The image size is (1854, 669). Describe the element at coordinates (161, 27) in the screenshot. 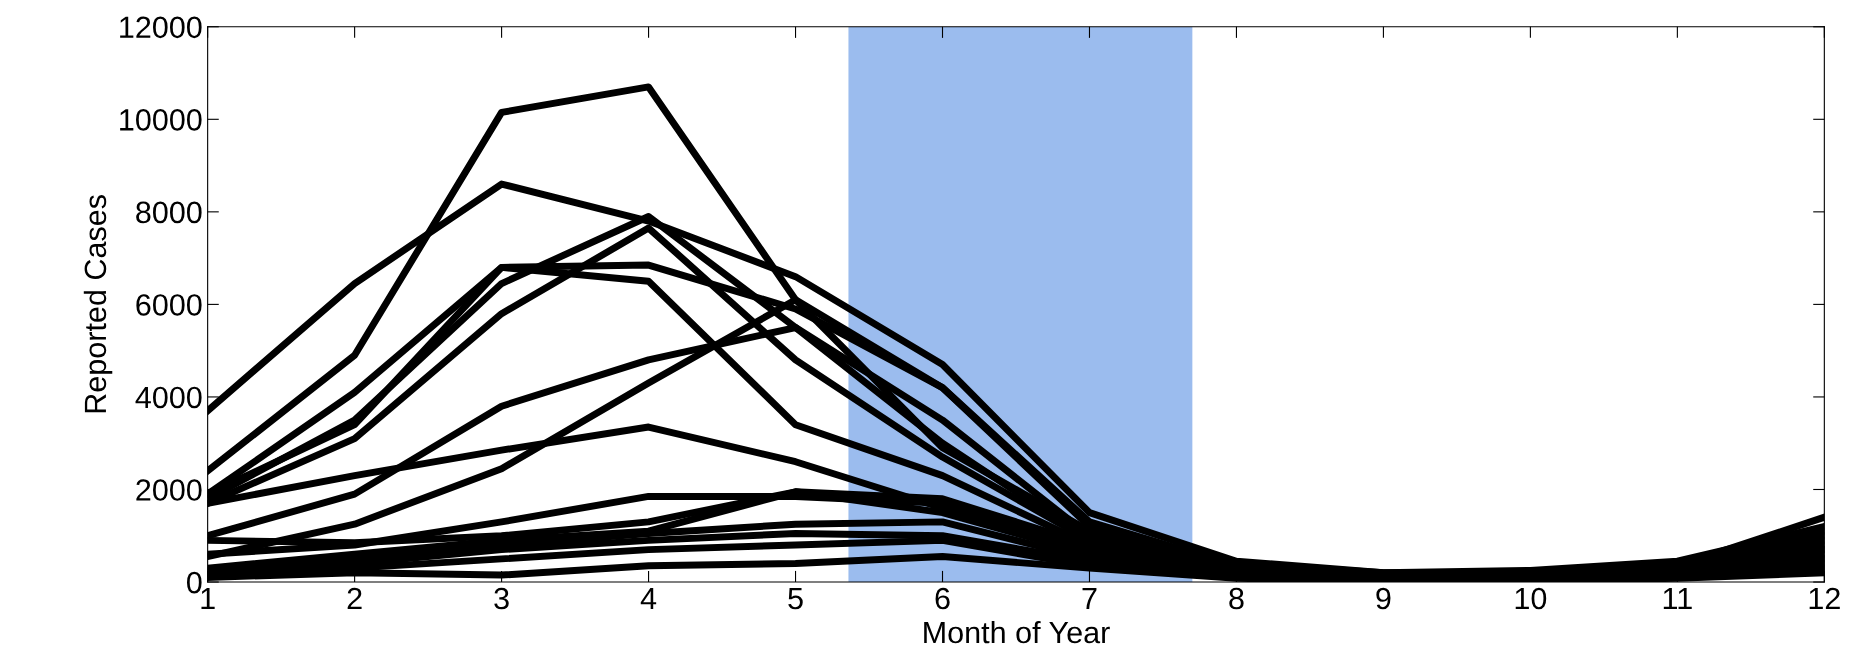

I see `y-tick-label: 12000` at that location.